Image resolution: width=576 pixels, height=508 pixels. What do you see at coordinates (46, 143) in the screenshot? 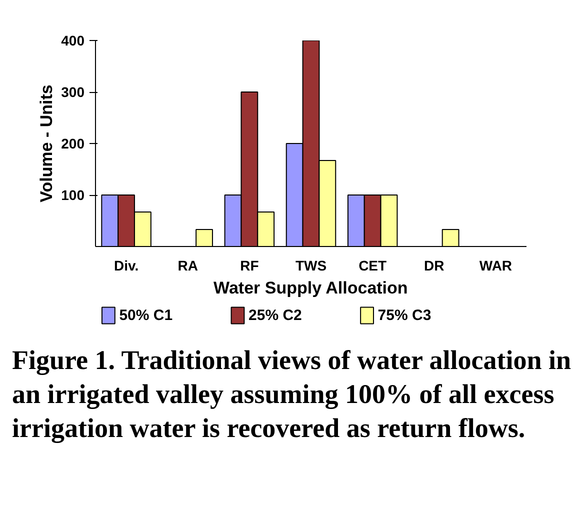
I see `y-axis-title: Volume - Units` at bounding box center [46, 143].